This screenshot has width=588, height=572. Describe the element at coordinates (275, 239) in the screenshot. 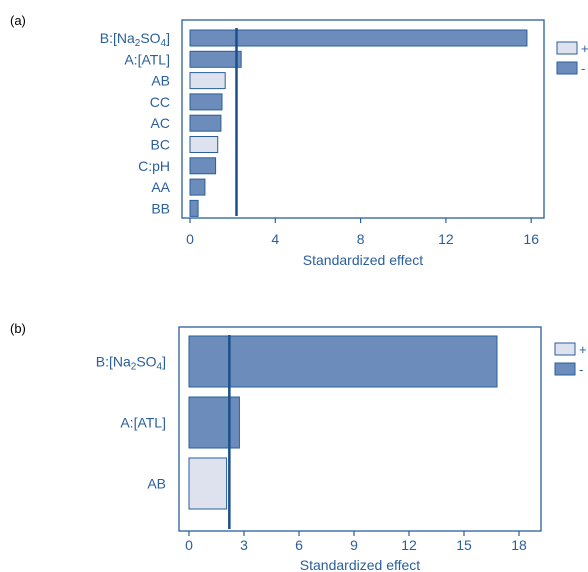

I see `x-tick-label-a-1: 4` at that location.